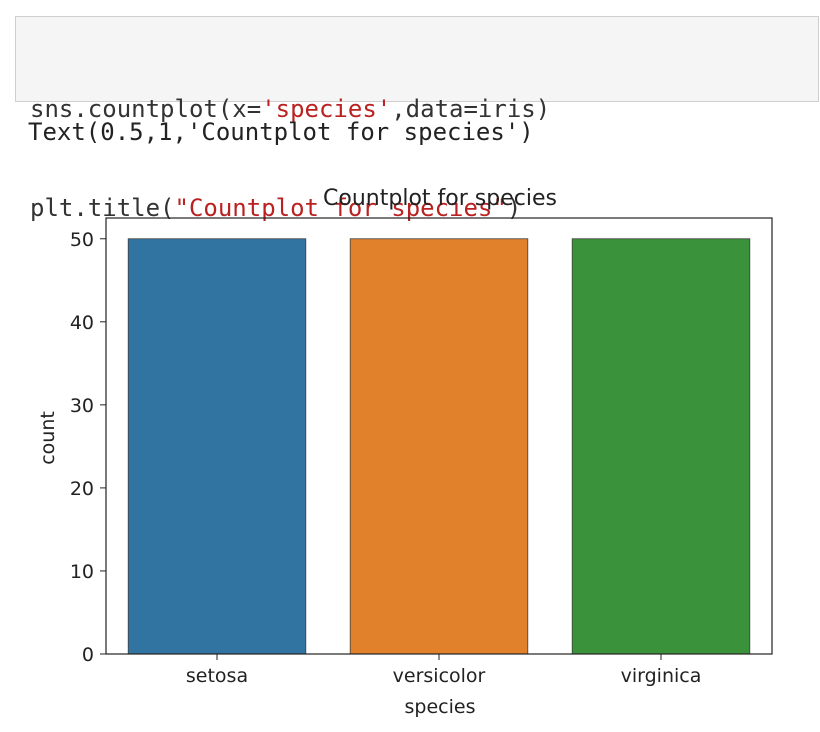 This screenshot has width=820, height=732. Describe the element at coordinates (217, 676) in the screenshot. I see `x-tick-label: setosa` at that location.